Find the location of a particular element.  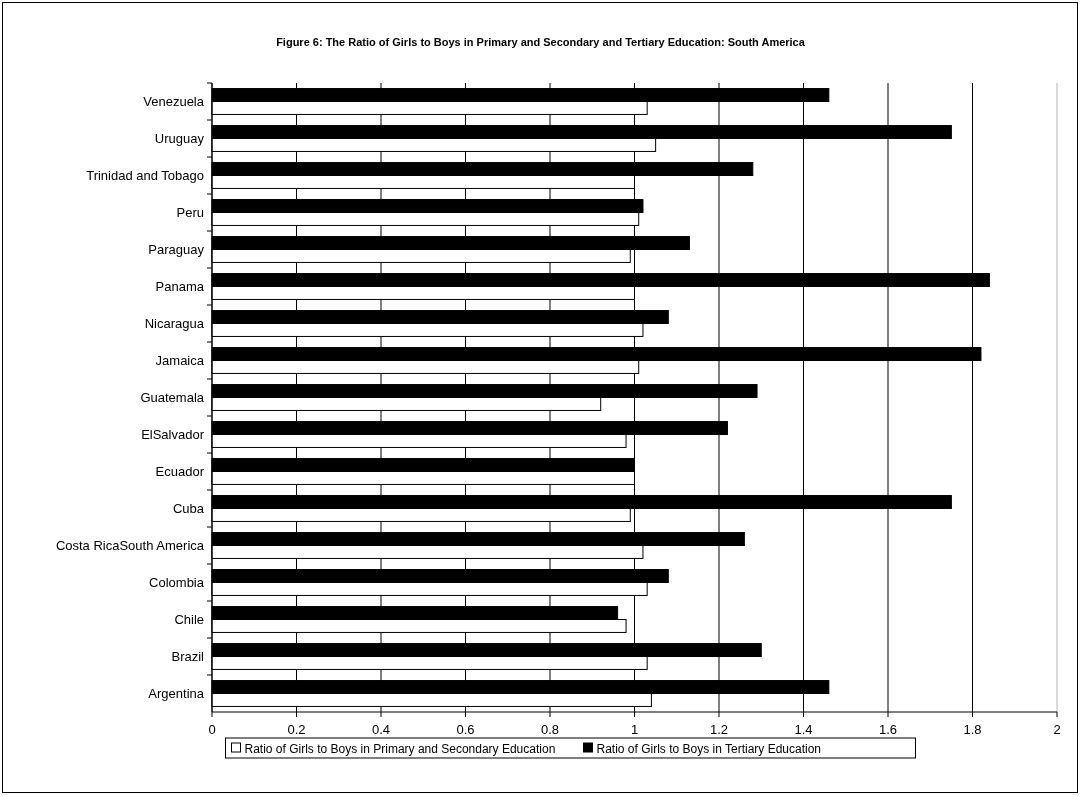

y-tick-label: Jamaica is located at coordinates (180, 360).